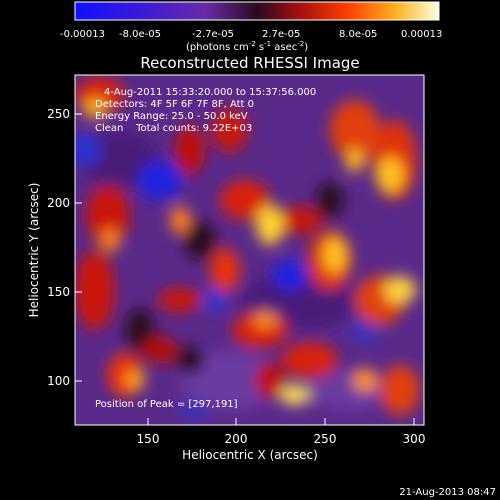 The image size is (500, 500). I want to click on y-tick-labels: 100 150 200 250, so click(58, 247).